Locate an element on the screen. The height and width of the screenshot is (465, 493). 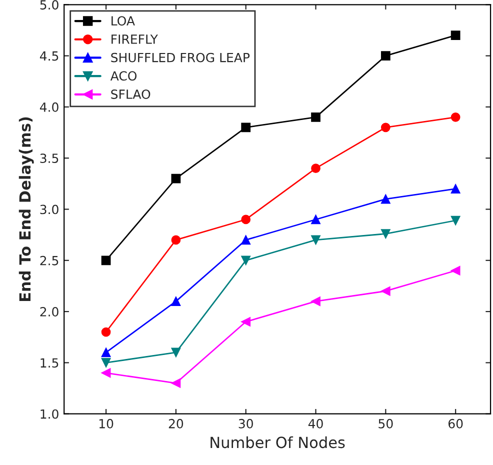
legend-label: FIREFLY is located at coordinates (135, 39).